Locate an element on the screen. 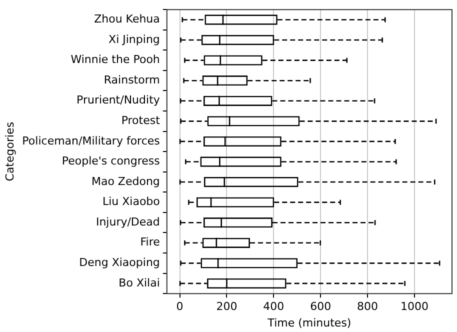 This screenshot has width=457, height=332. y-tick-label: Fire is located at coordinates (150, 242).